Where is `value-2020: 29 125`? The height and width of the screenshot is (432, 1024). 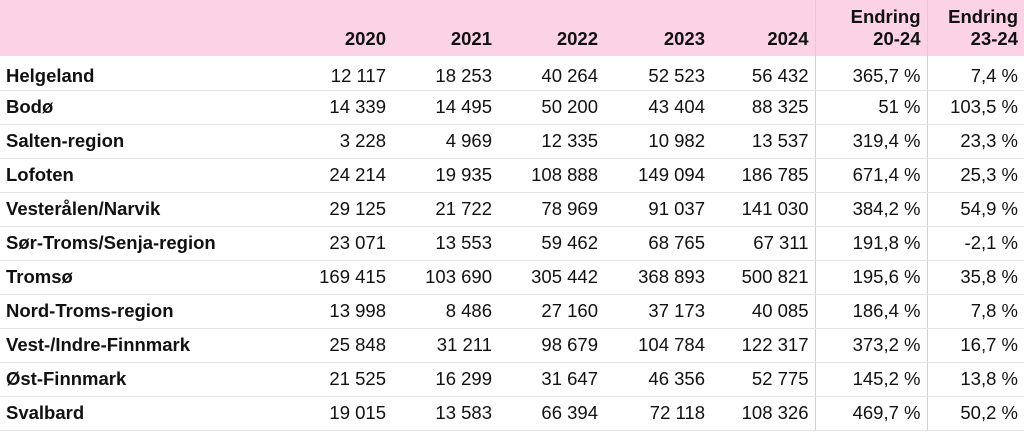
value-2020: 29 125 is located at coordinates (325, 209).